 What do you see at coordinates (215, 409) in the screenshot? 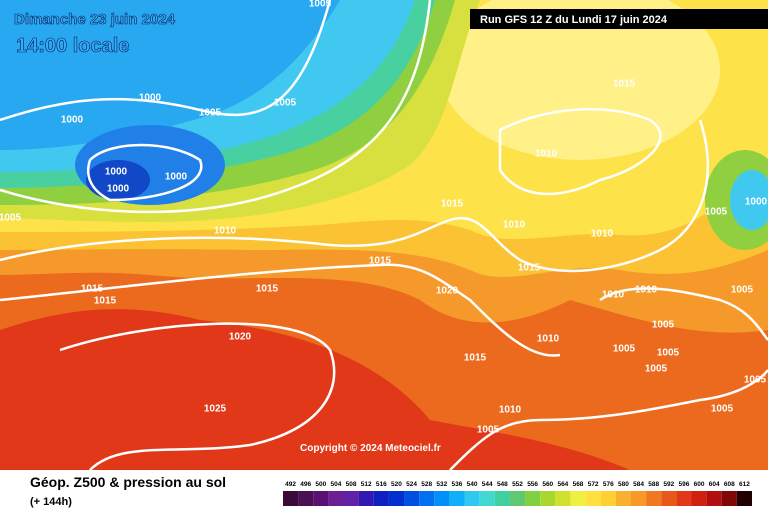
I see `isobar-label: 1025` at bounding box center [215, 409].